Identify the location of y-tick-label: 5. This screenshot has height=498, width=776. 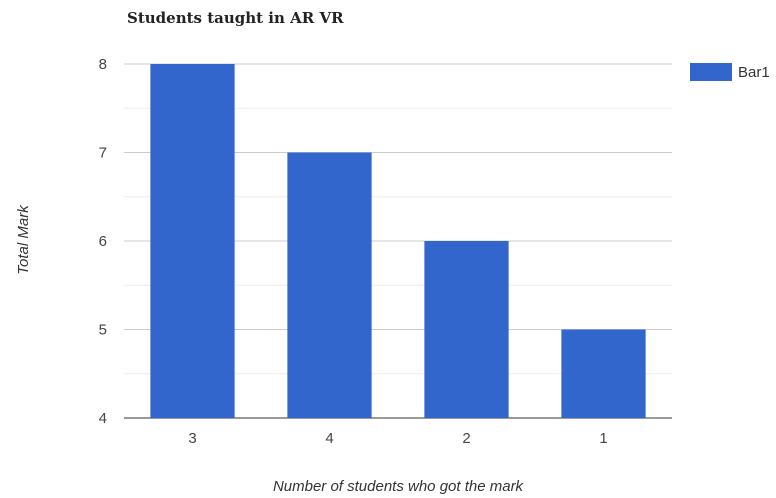
(103, 330).